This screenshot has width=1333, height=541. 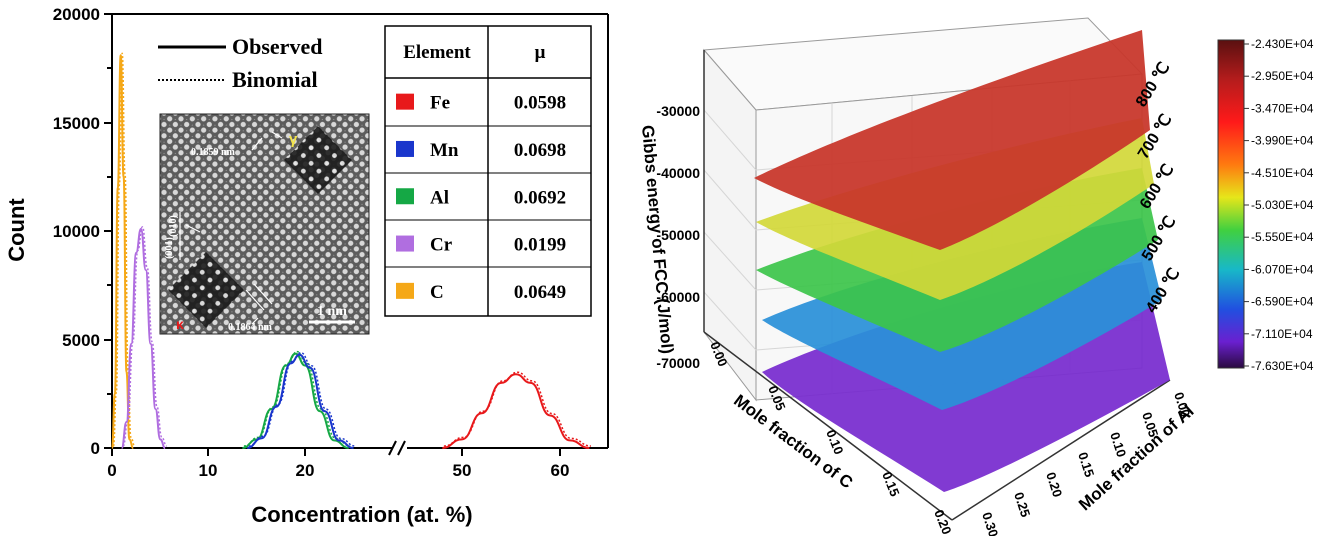 I want to click on kappa-label: κ, so click(x=180, y=324).